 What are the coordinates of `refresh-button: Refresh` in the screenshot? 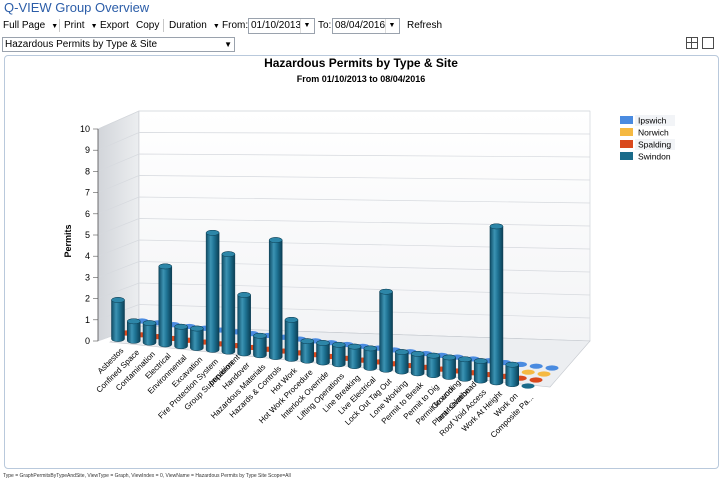 It's located at (425, 25).